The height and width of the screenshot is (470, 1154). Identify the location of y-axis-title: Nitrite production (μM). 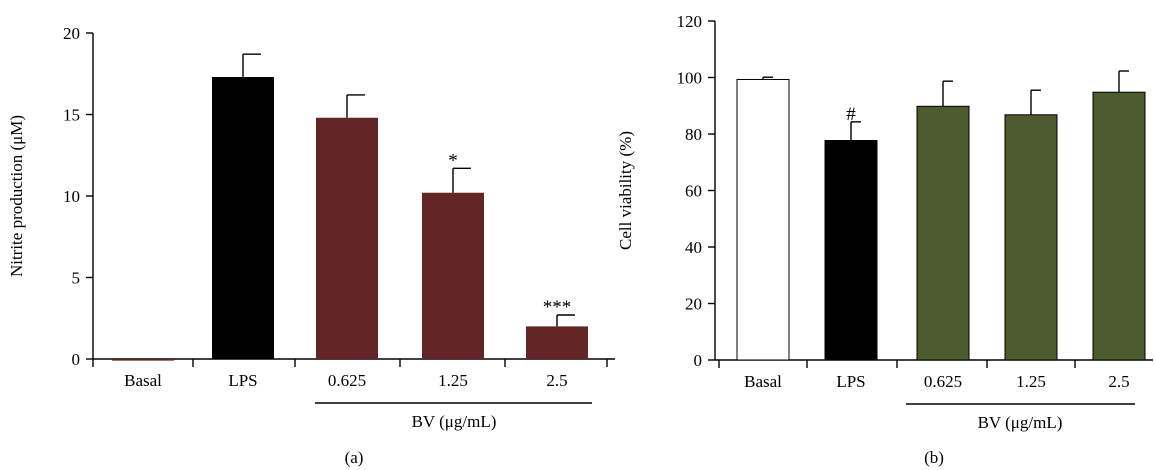
(16, 196).